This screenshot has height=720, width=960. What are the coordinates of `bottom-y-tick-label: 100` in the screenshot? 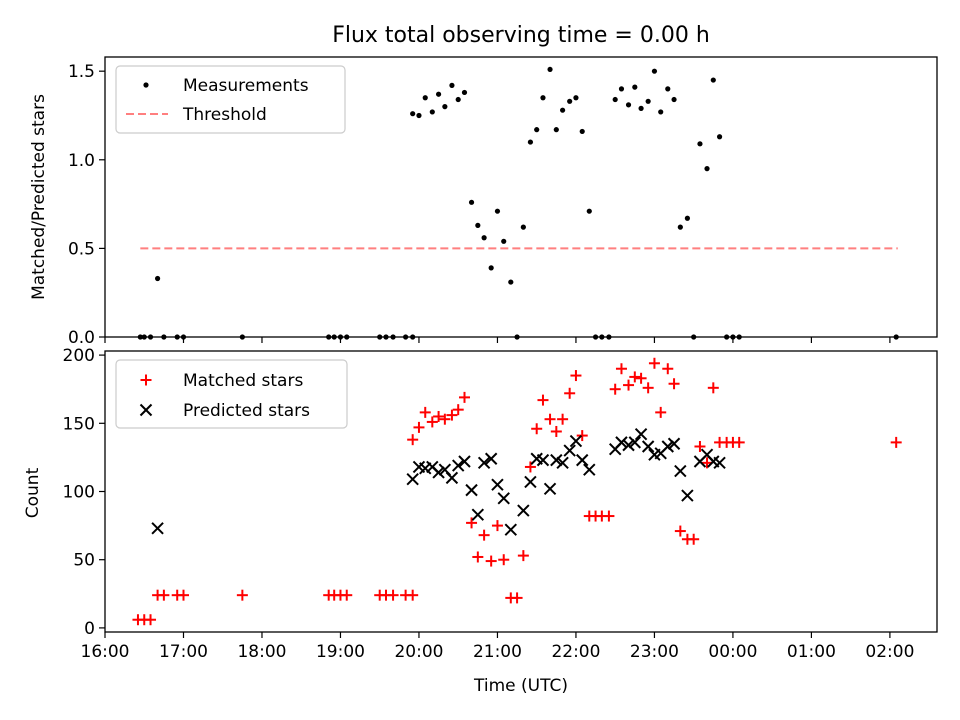 It's located at (79, 493).